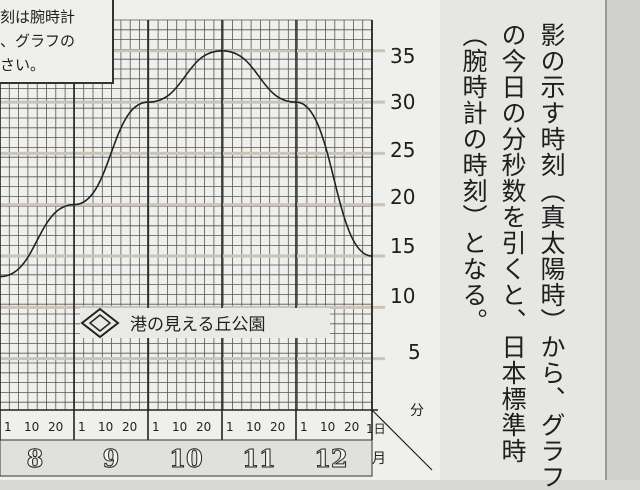  I want to click on month-band, so click(186, 458).